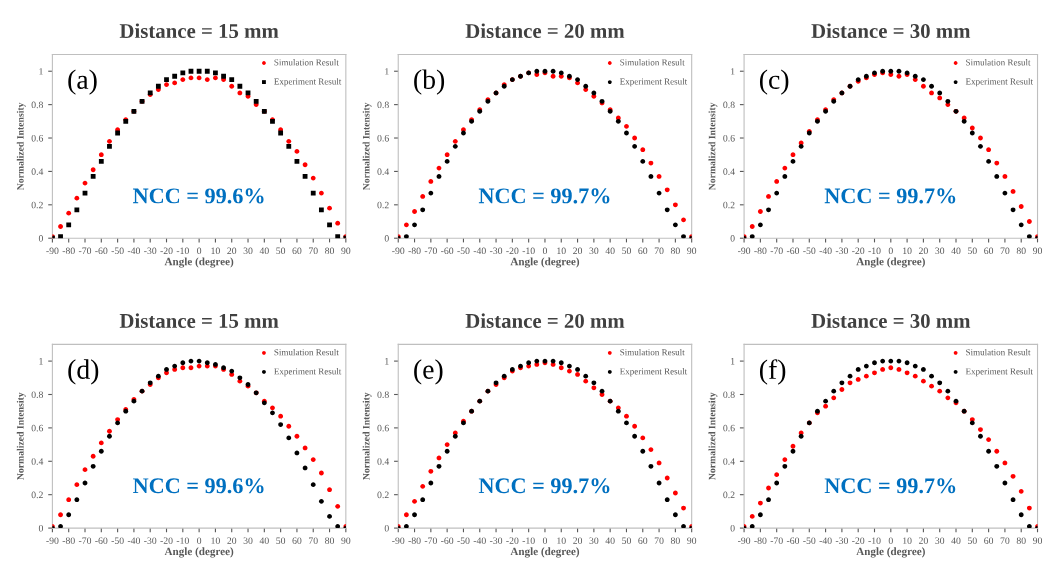  Describe the element at coordinates (479, 540) in the screenshot. I see `x-tick-label: -40` at that location.